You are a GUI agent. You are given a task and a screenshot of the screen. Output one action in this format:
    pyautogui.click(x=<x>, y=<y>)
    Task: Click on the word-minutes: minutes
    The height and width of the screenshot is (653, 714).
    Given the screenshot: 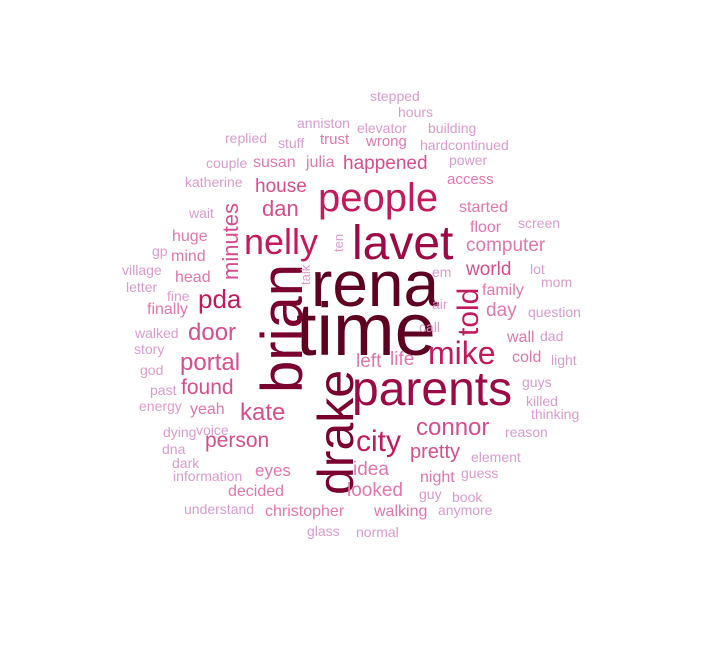 What is the action you would take?
    pyautogui.click(x=230, y=241)
    